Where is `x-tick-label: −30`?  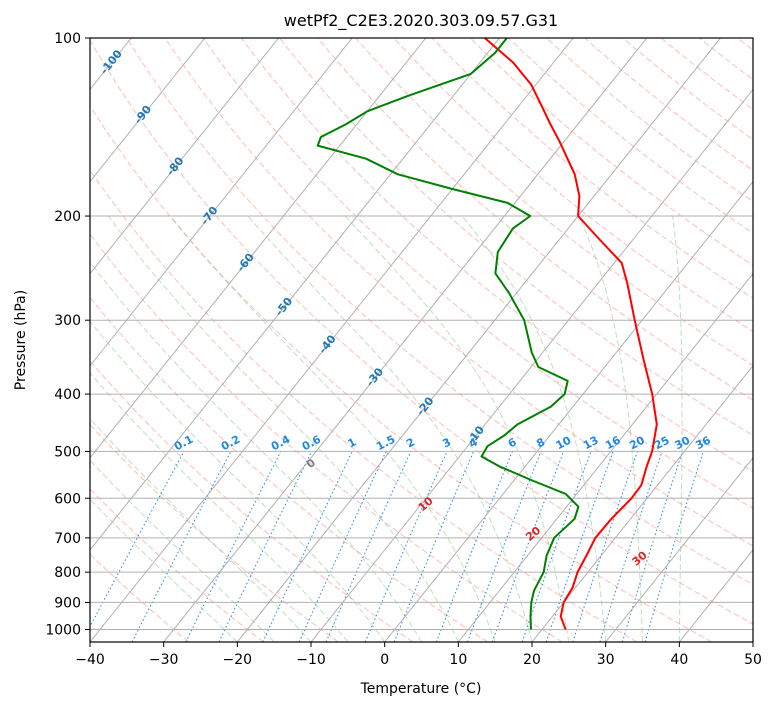
x-tick-label: −30 is located at coordinates (164, 660).